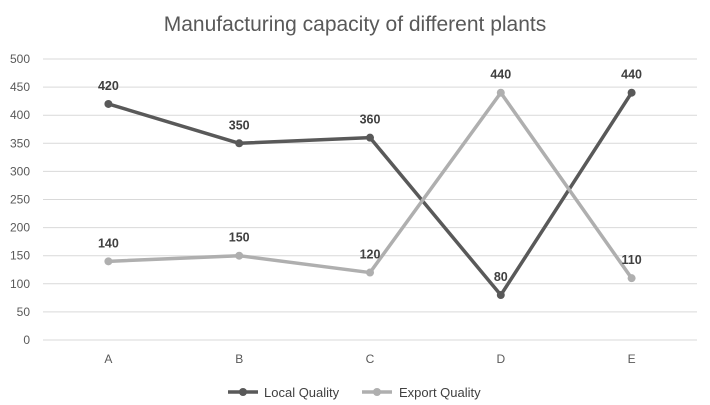  Describe the element at coordinates (108, 86) in the screenshot. I see `data-label: 420` at that location.